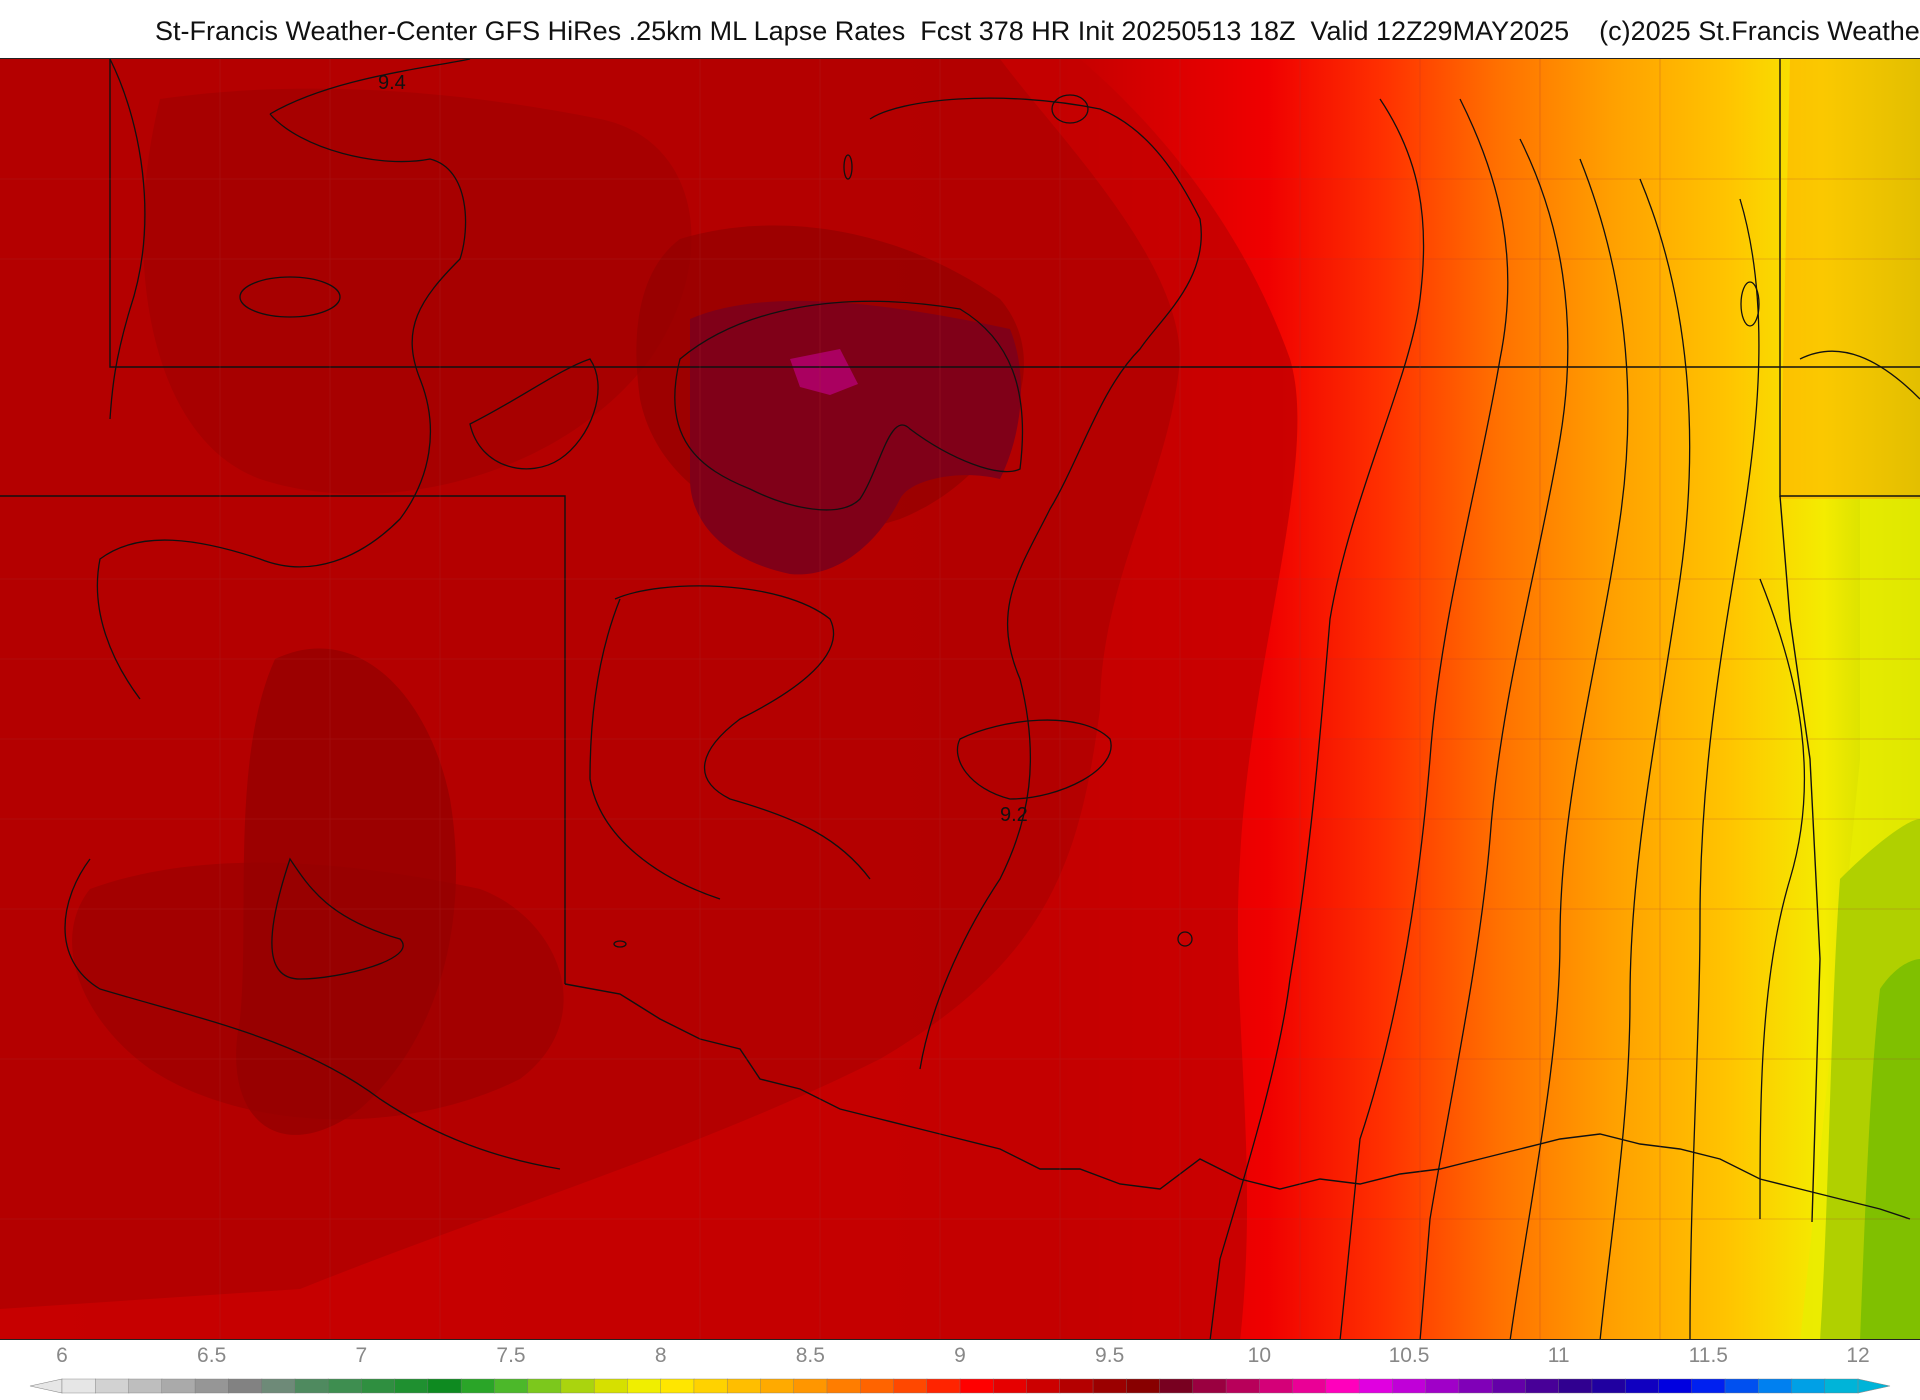  I want to click on colorbar-tick-label: 9, so click(960, 1355).